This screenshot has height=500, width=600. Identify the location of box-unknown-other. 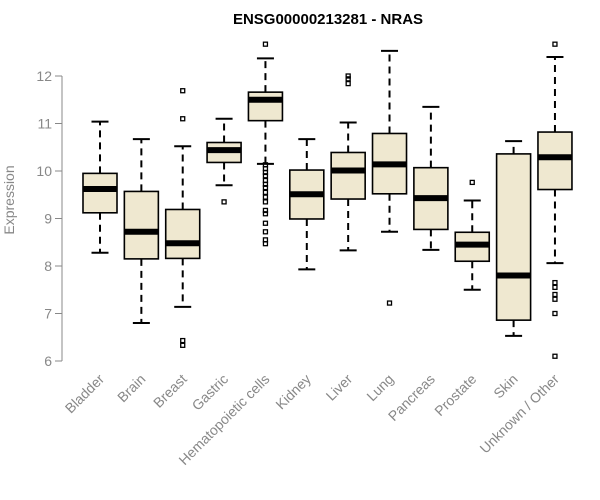
(555, 200).